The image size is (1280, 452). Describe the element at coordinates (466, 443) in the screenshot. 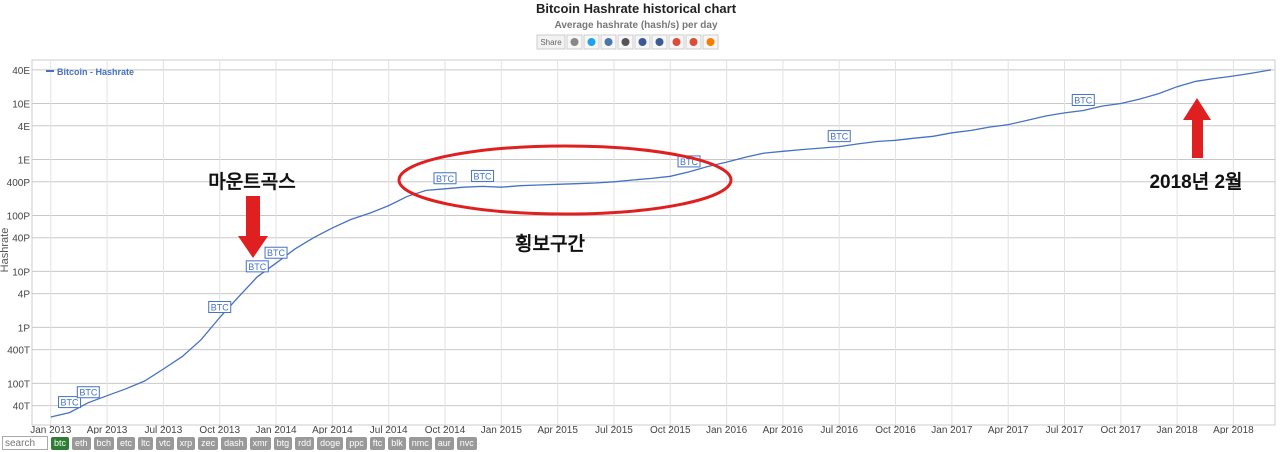

I see `coin-tag: nvc` at that location.